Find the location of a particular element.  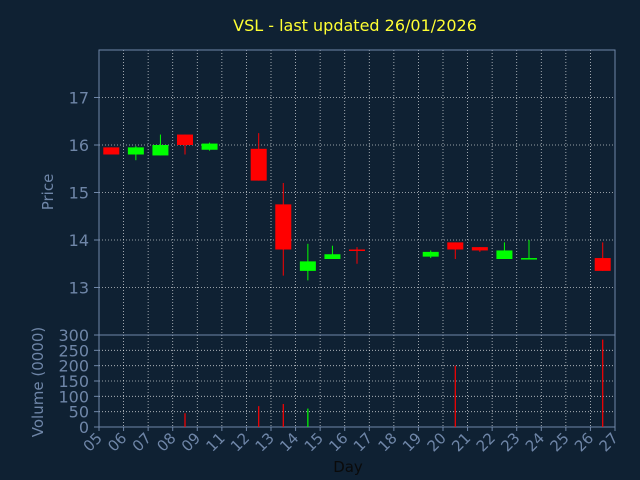

price-y-tick-label: 14 is located at coordinates (79, 240).